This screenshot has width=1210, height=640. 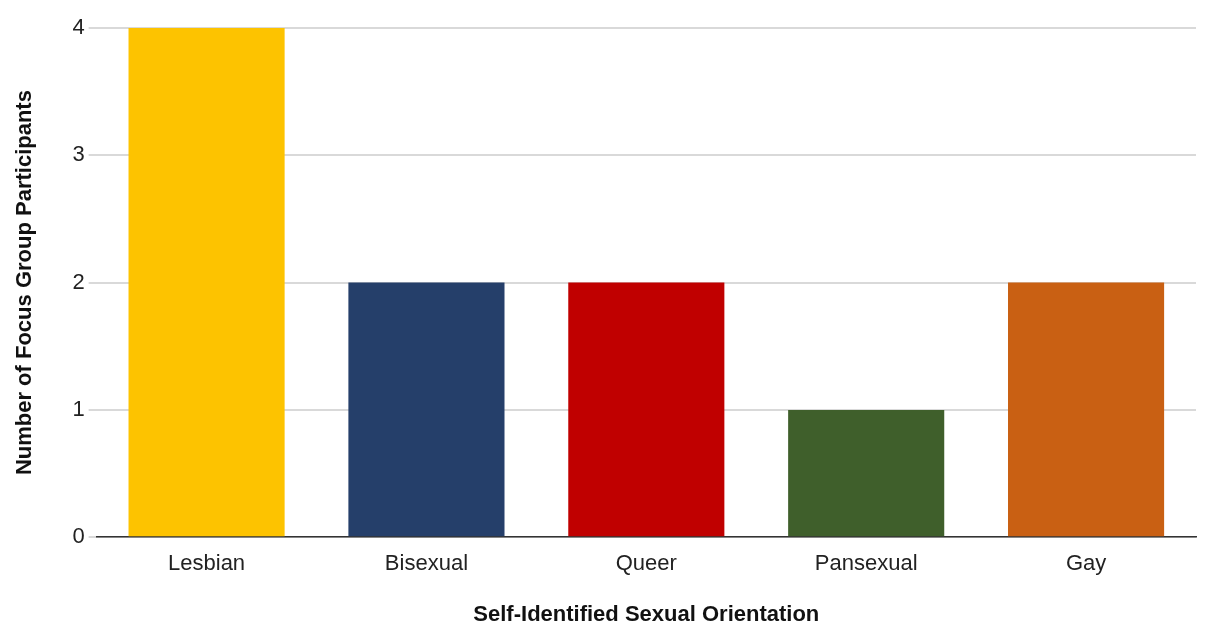 I want to click on y-tick-label: 2, so click(x=78, y=281).